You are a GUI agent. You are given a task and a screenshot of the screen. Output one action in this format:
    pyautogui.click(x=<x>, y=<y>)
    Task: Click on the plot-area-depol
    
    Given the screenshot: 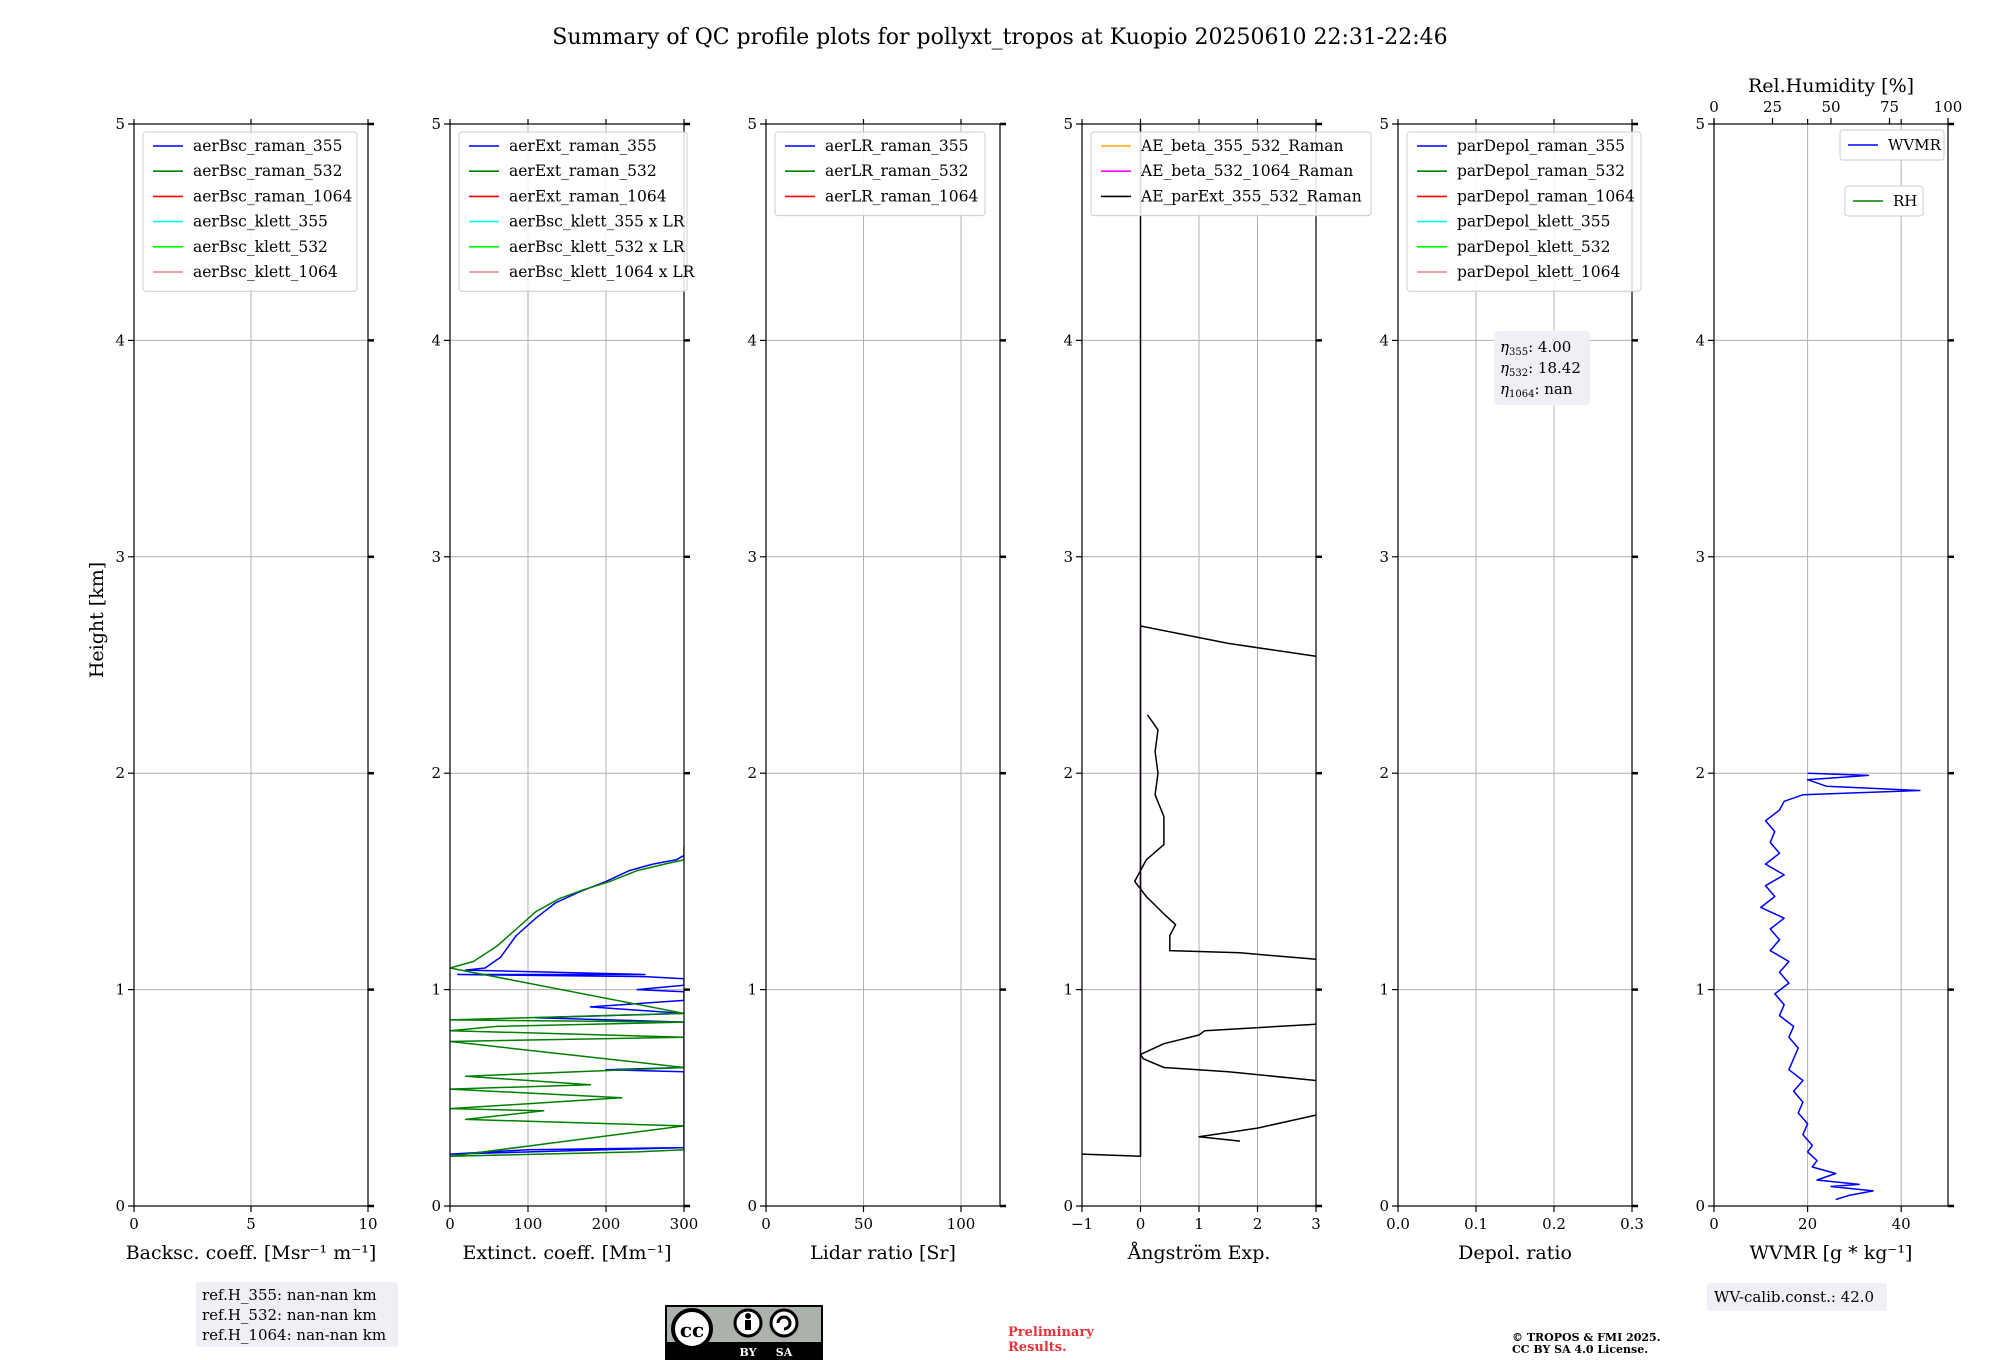 What is the action you would take?
    pyautogui.click(x=1515, y=665)
    